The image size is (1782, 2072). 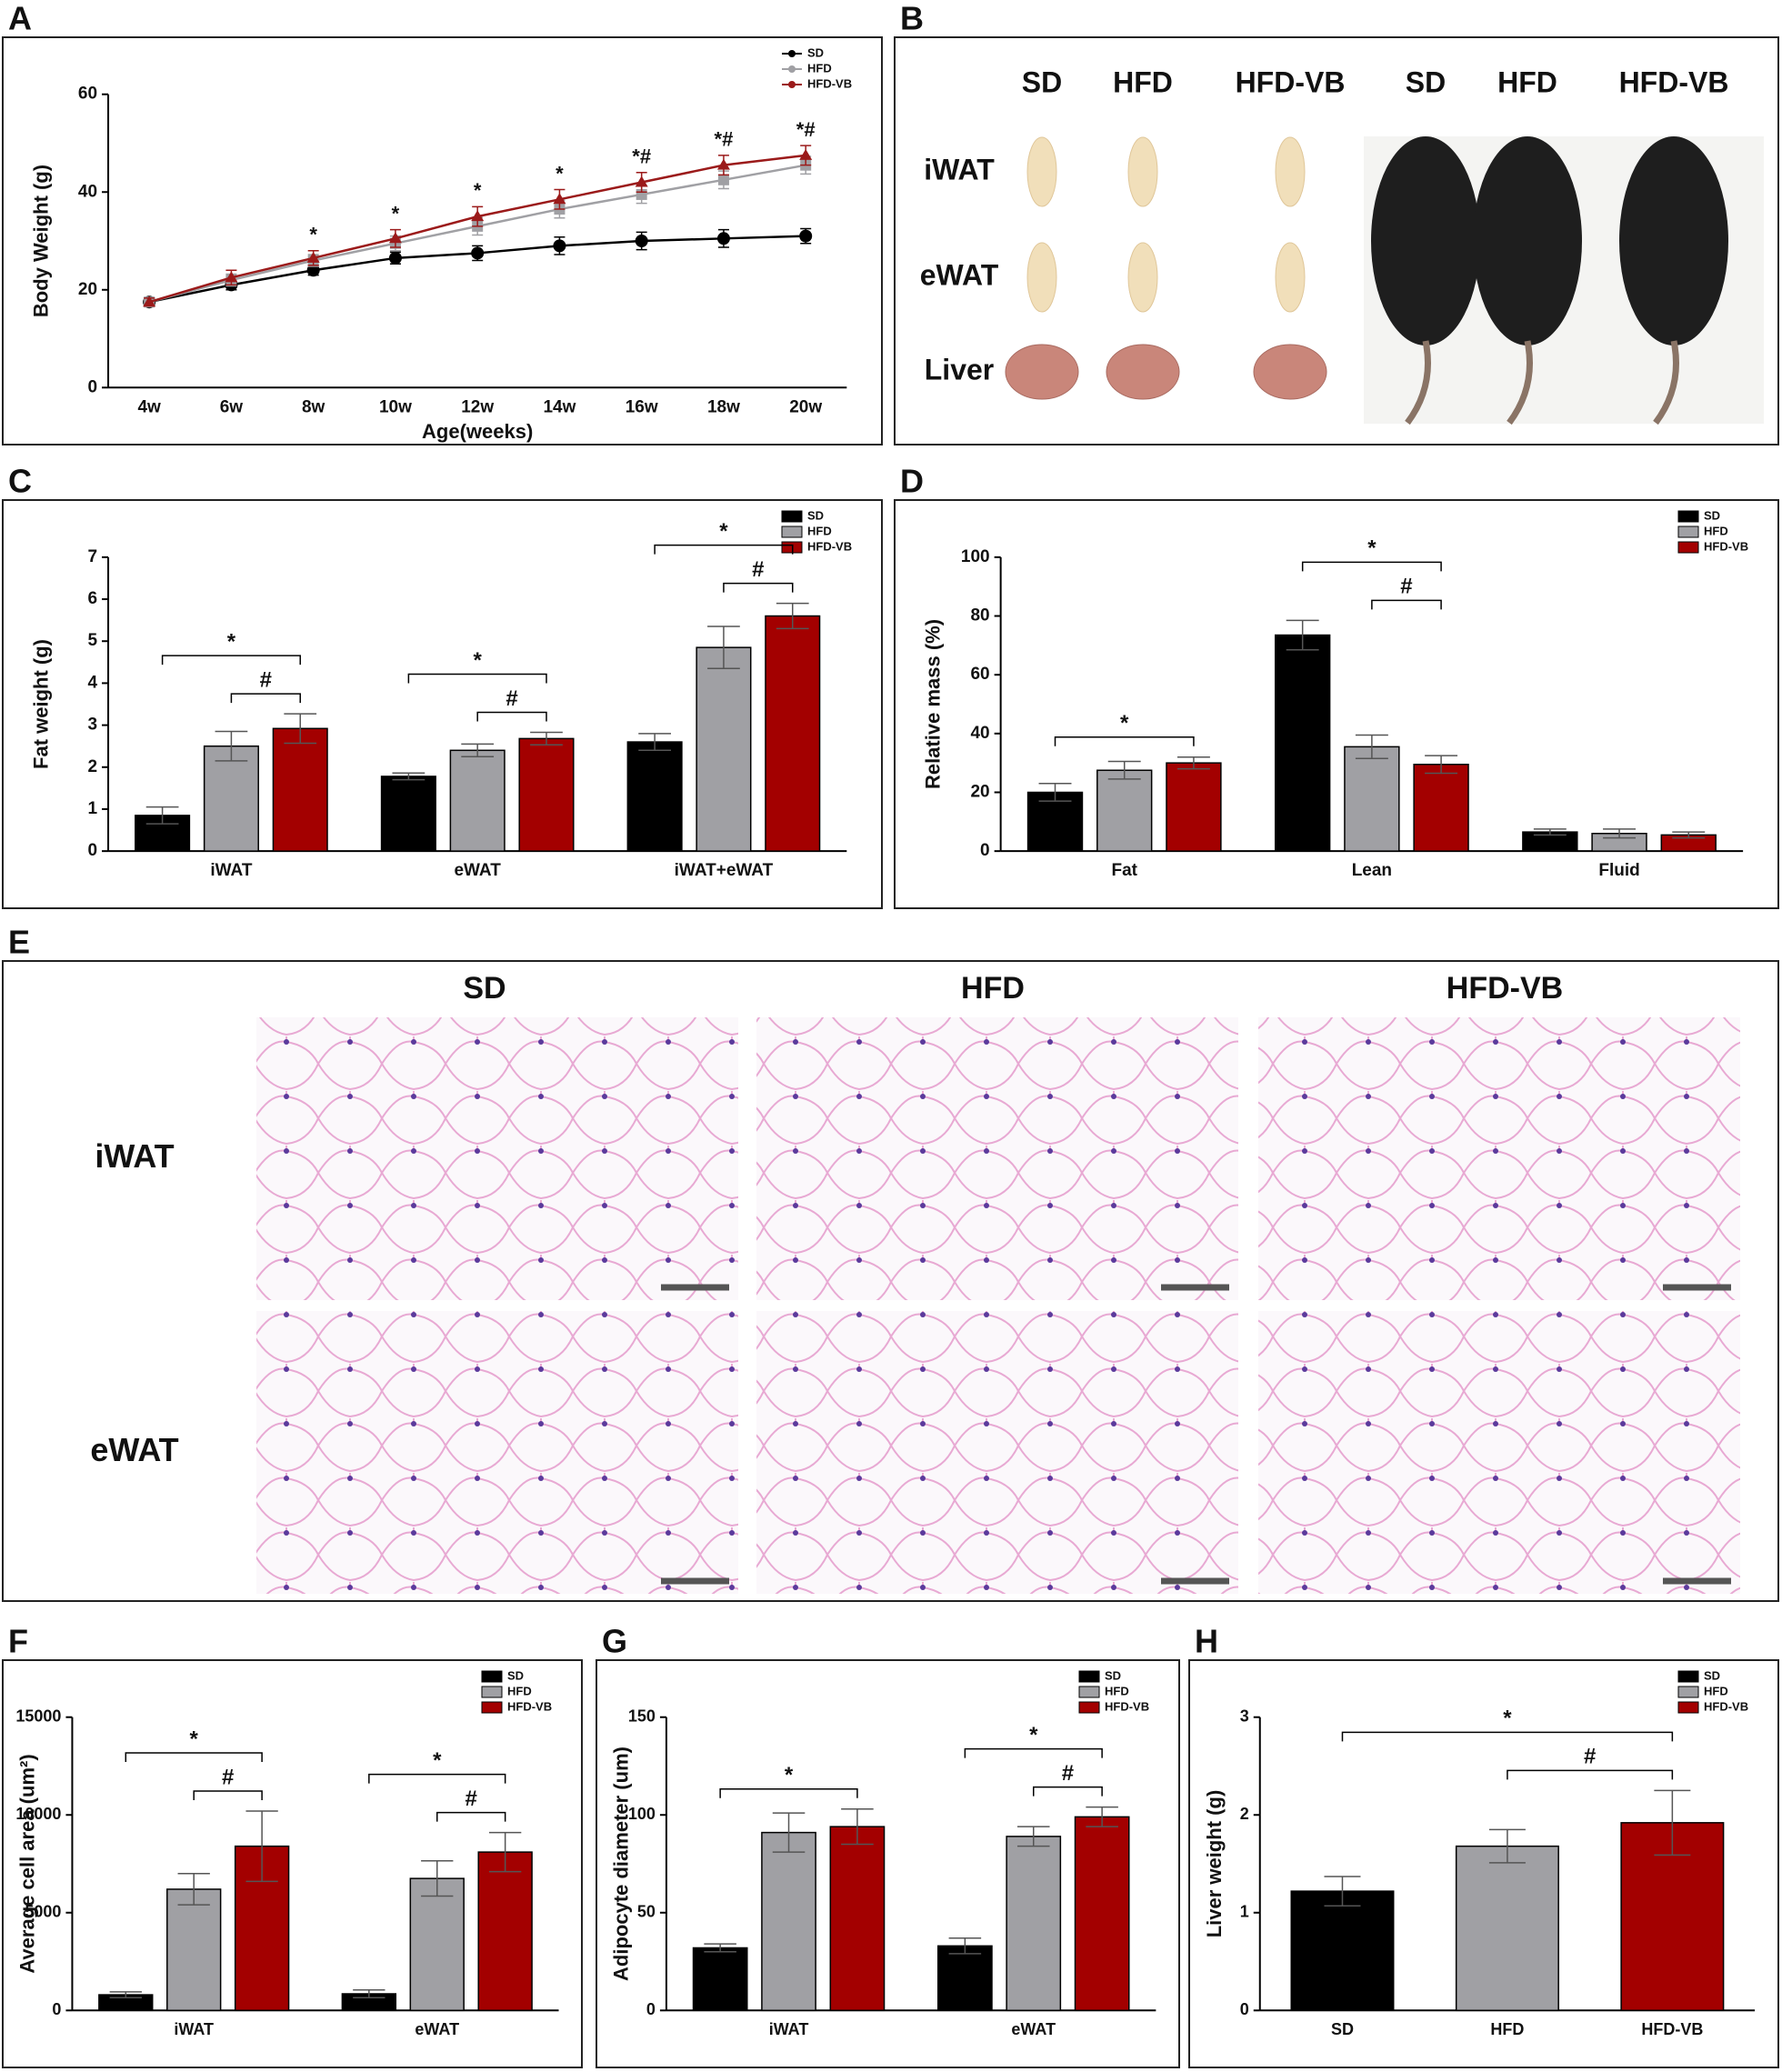 I want to click on x-tick-label: 16w, so click(x=642, y=406).